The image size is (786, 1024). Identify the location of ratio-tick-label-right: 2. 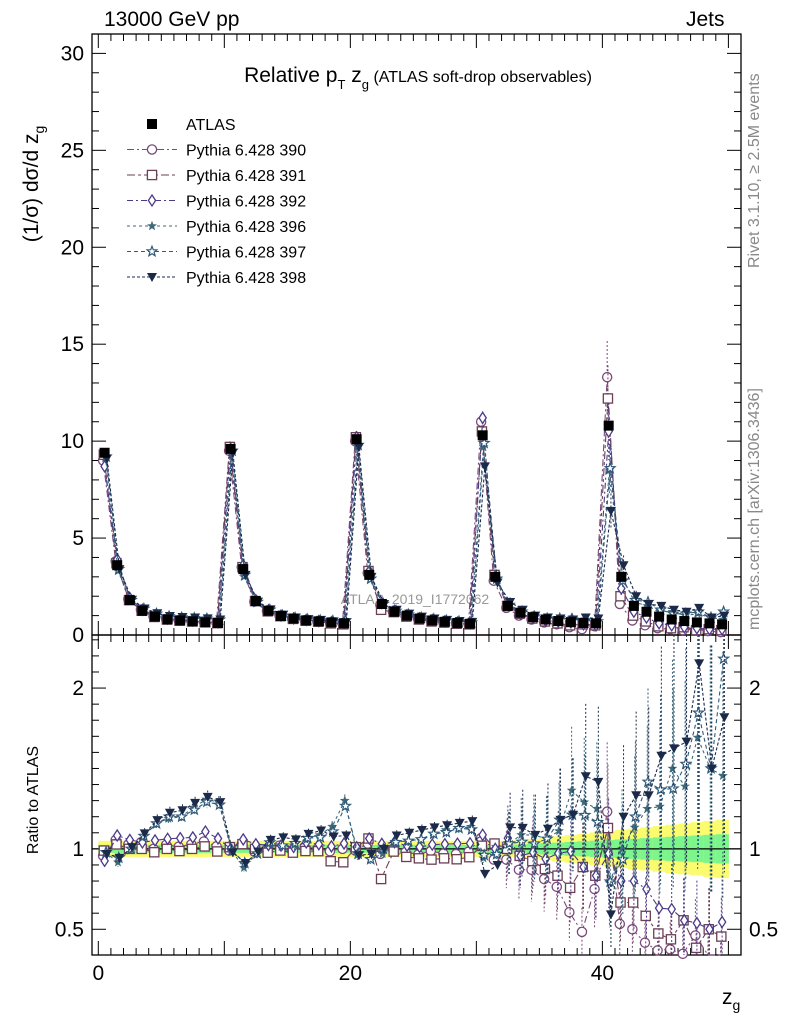
(755, 688).